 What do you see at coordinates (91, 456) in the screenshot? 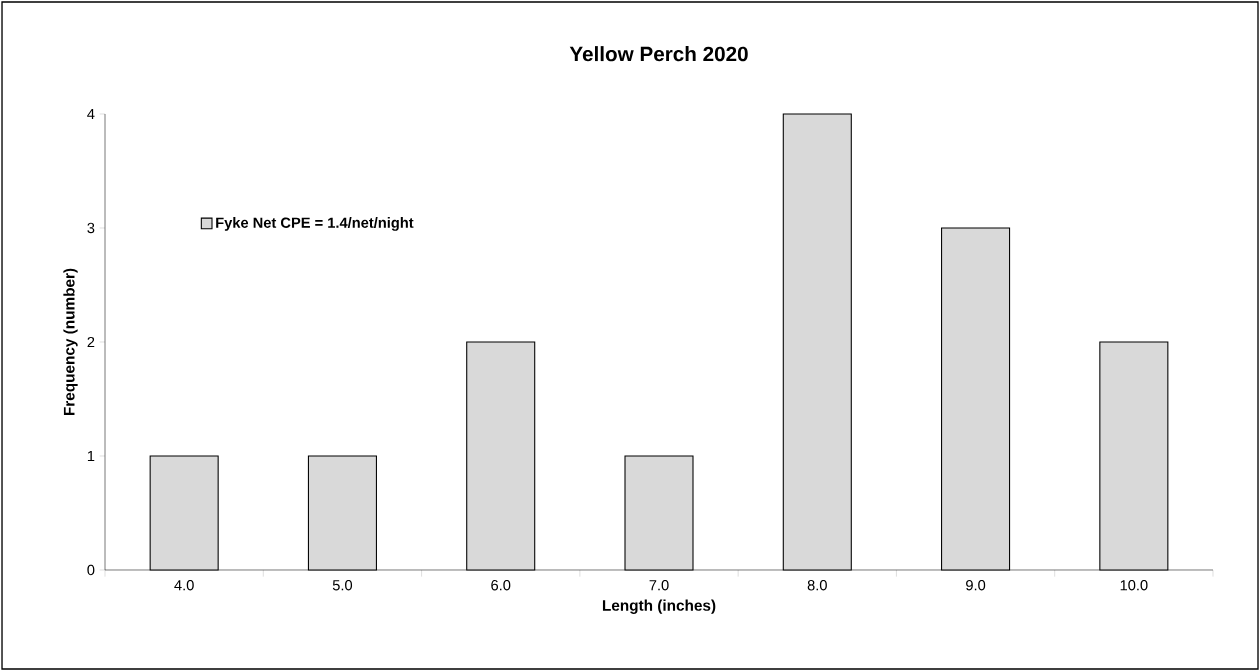
I see `y-tick-label: 1` at bounding box center [91, 456].